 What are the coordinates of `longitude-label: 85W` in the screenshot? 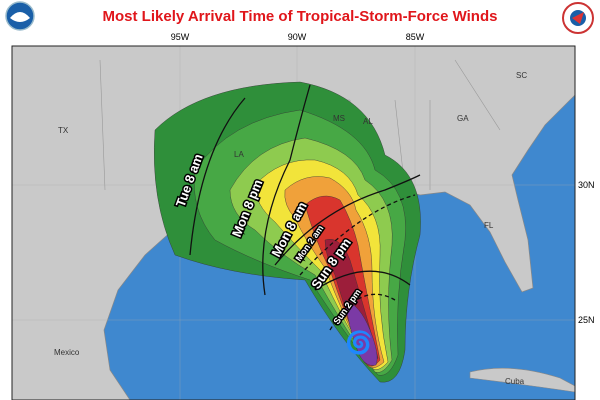 It's located at (415, 37).